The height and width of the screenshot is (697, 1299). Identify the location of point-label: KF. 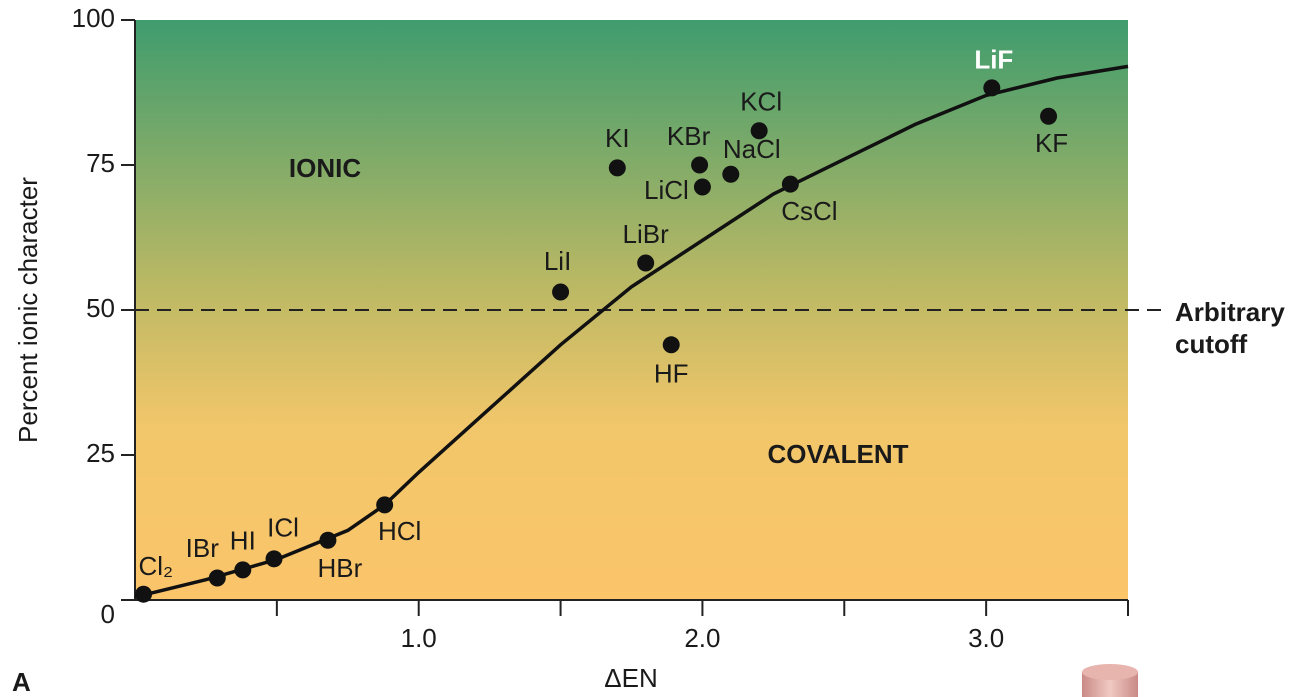
(1051, 143).